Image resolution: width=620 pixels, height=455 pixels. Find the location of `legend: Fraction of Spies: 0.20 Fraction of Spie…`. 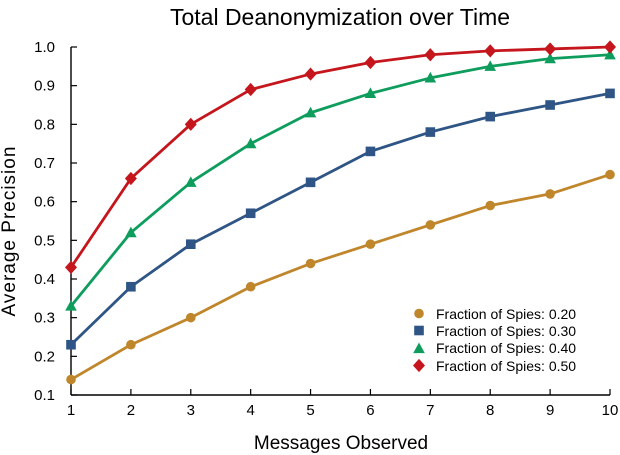

legend: Fraction of Spies: 0.20 Fraction of Spie… is located at coordinates (493, 339).